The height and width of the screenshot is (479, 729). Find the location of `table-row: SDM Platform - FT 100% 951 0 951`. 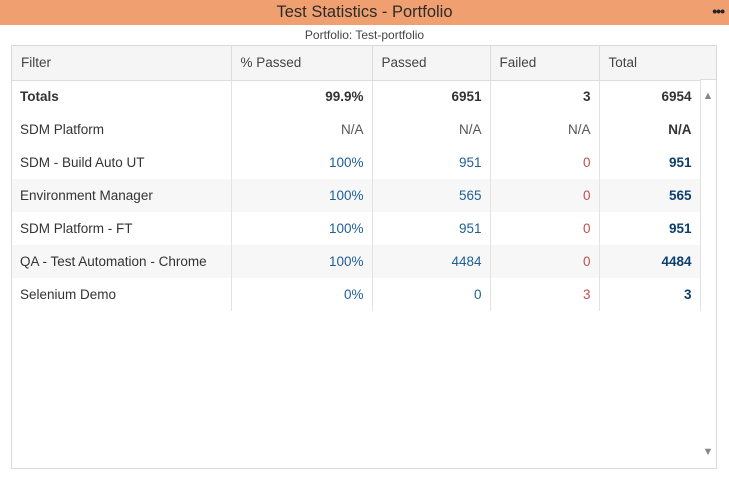

table-row: SDM Platform - FT 100% 951 0 951 is located at coordinates (356, 228).